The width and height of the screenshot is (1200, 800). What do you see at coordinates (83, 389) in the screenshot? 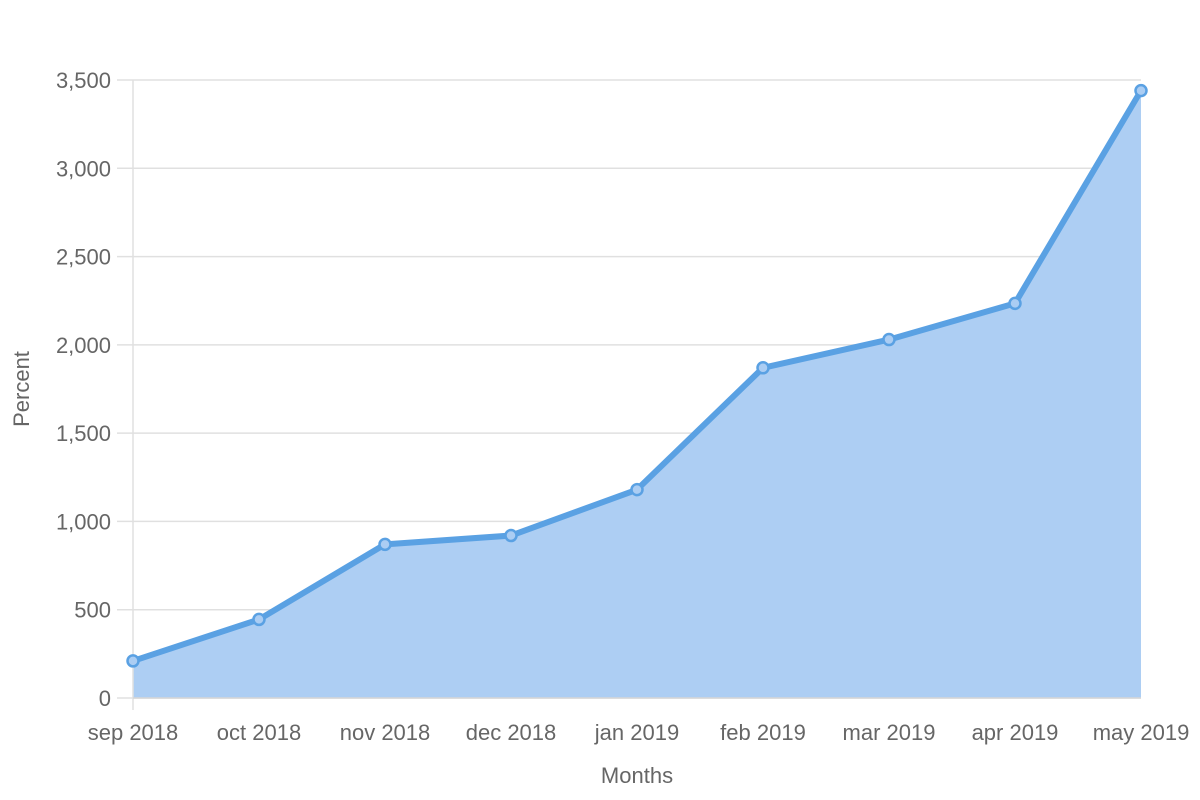
I see `y-tick-labels: 0 500 1,000 1,500 2,000 2,500 3,000 3,500` at bounding box center [83, 389].